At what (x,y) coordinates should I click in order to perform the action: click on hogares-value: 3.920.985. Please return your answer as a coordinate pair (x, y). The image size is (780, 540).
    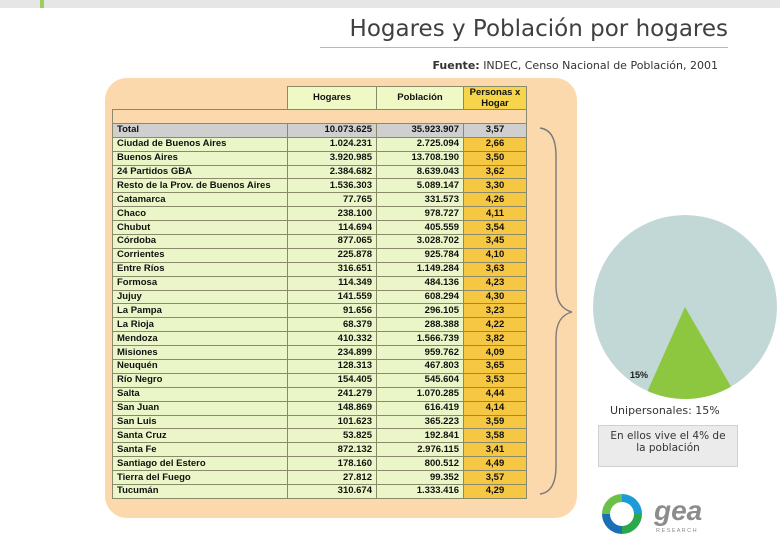
    Looking at the image, I should click on (332, 158).